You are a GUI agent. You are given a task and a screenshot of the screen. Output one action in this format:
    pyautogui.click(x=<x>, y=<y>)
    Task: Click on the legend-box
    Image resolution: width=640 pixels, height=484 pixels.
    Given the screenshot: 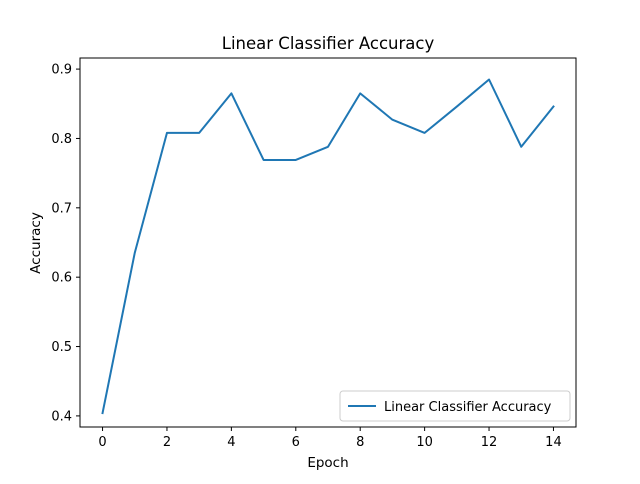 What is the action you would take?
    pyautogui.click(x=455, y=406)
    